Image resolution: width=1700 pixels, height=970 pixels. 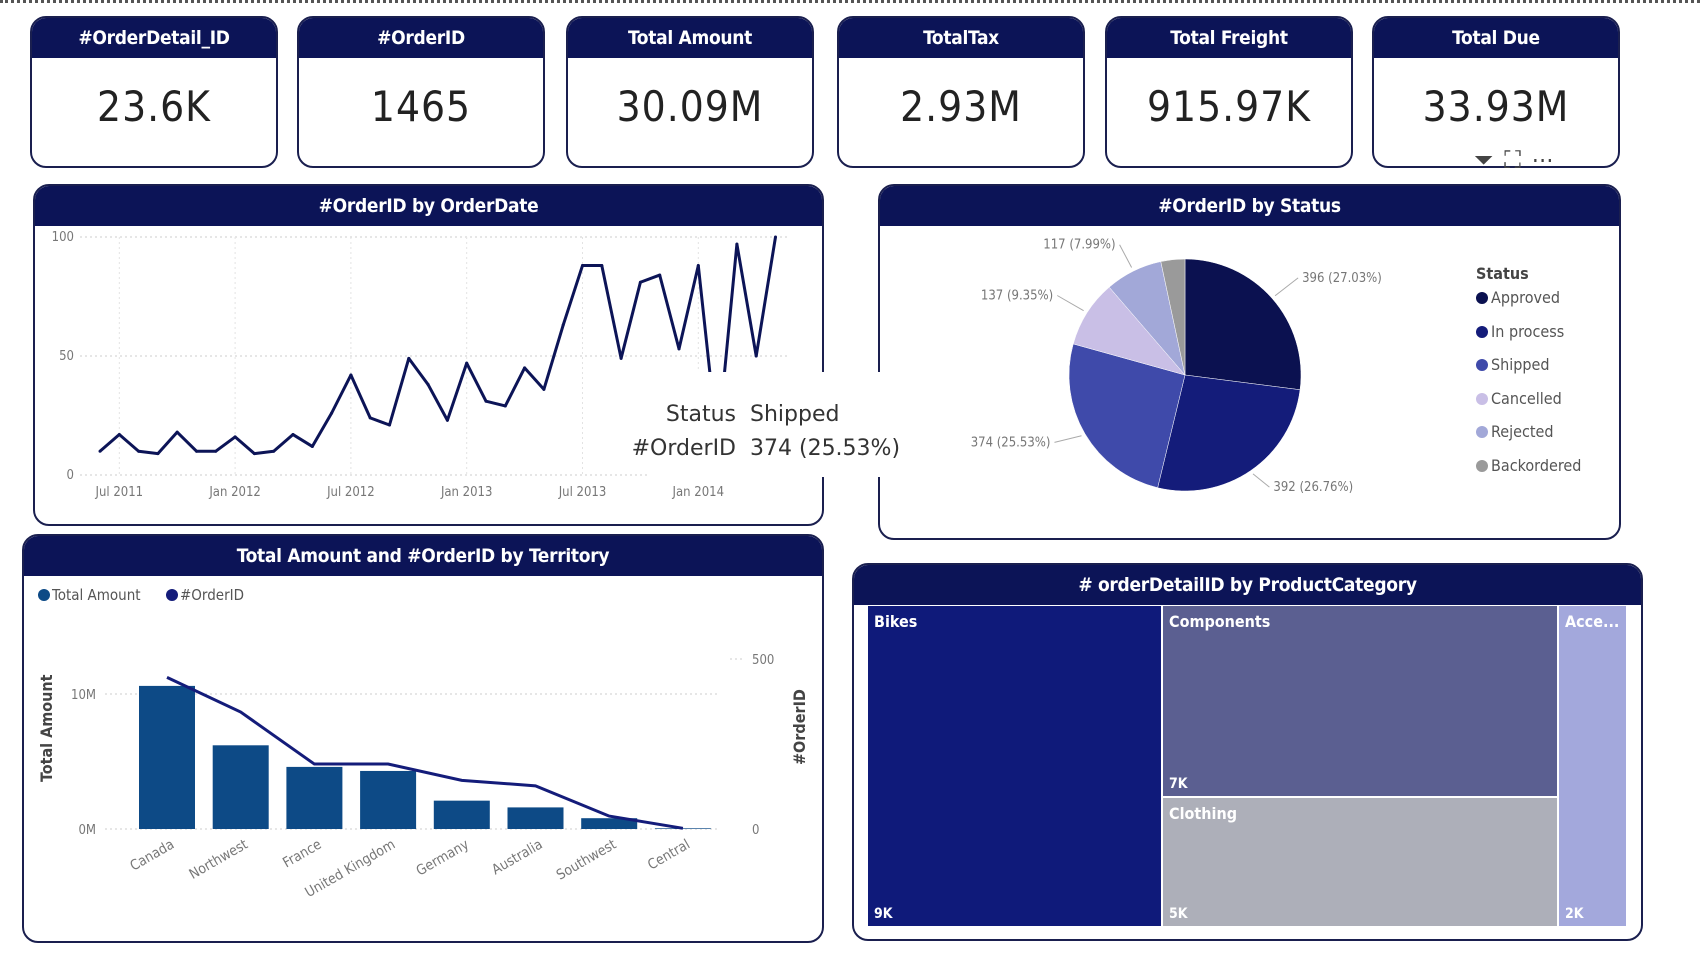 I want to click on pie-slice-approved, so click(x=1243, y=324).